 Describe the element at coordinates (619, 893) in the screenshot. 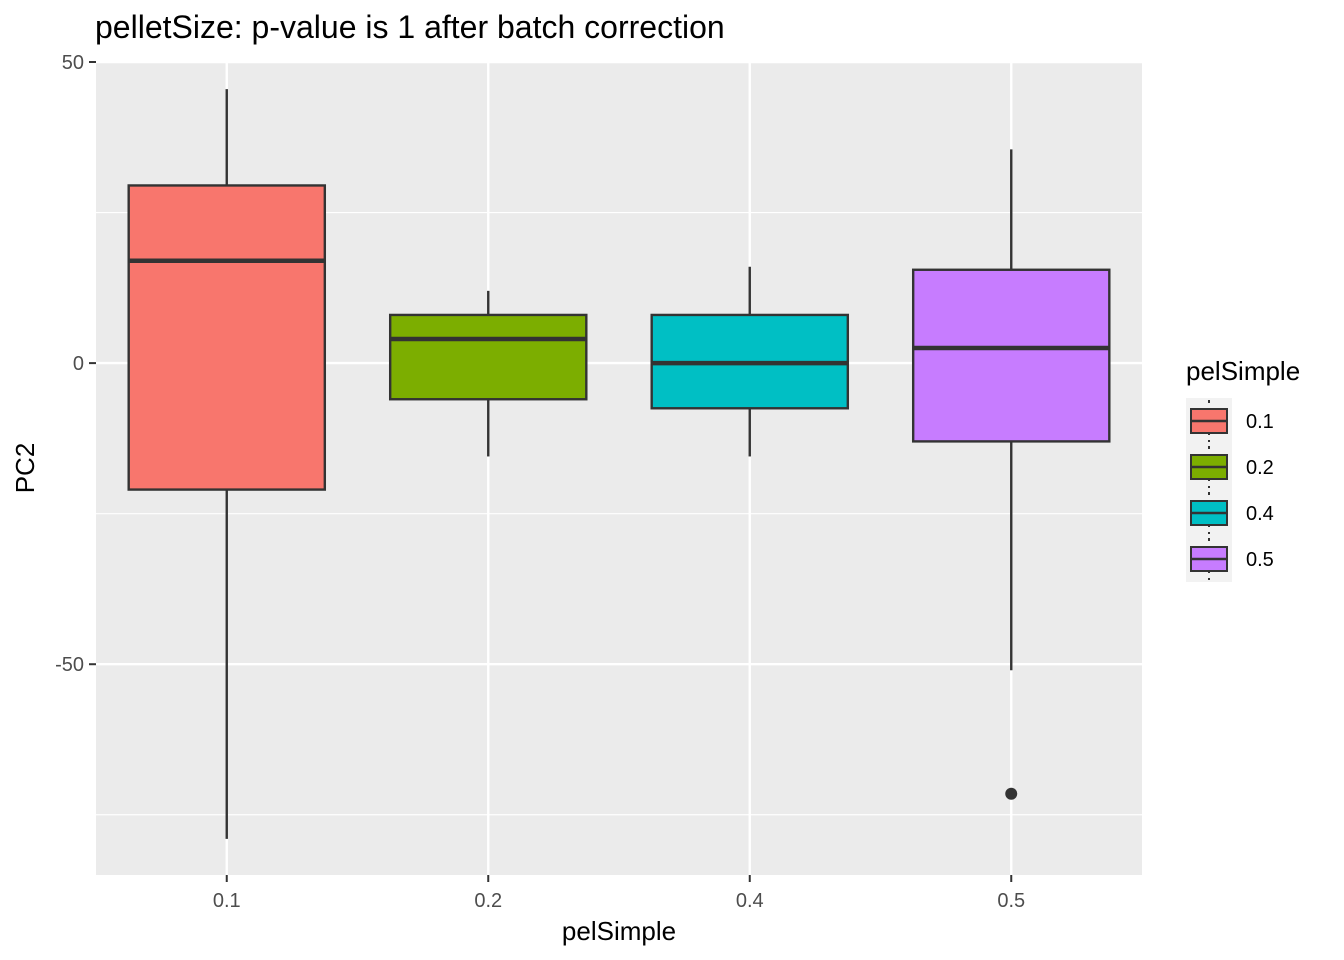

I see `x-axis: 0.1 0.2 0.4 0.5` at that location.